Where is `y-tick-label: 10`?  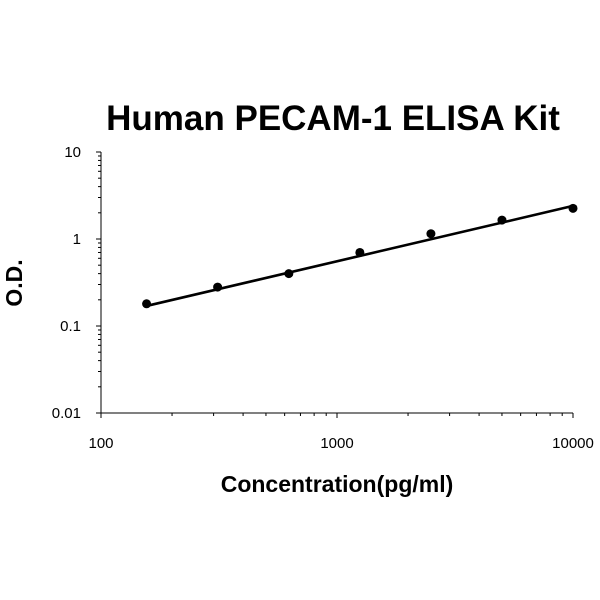 y-tick-label: 10 is located at coordinates (72, 152).